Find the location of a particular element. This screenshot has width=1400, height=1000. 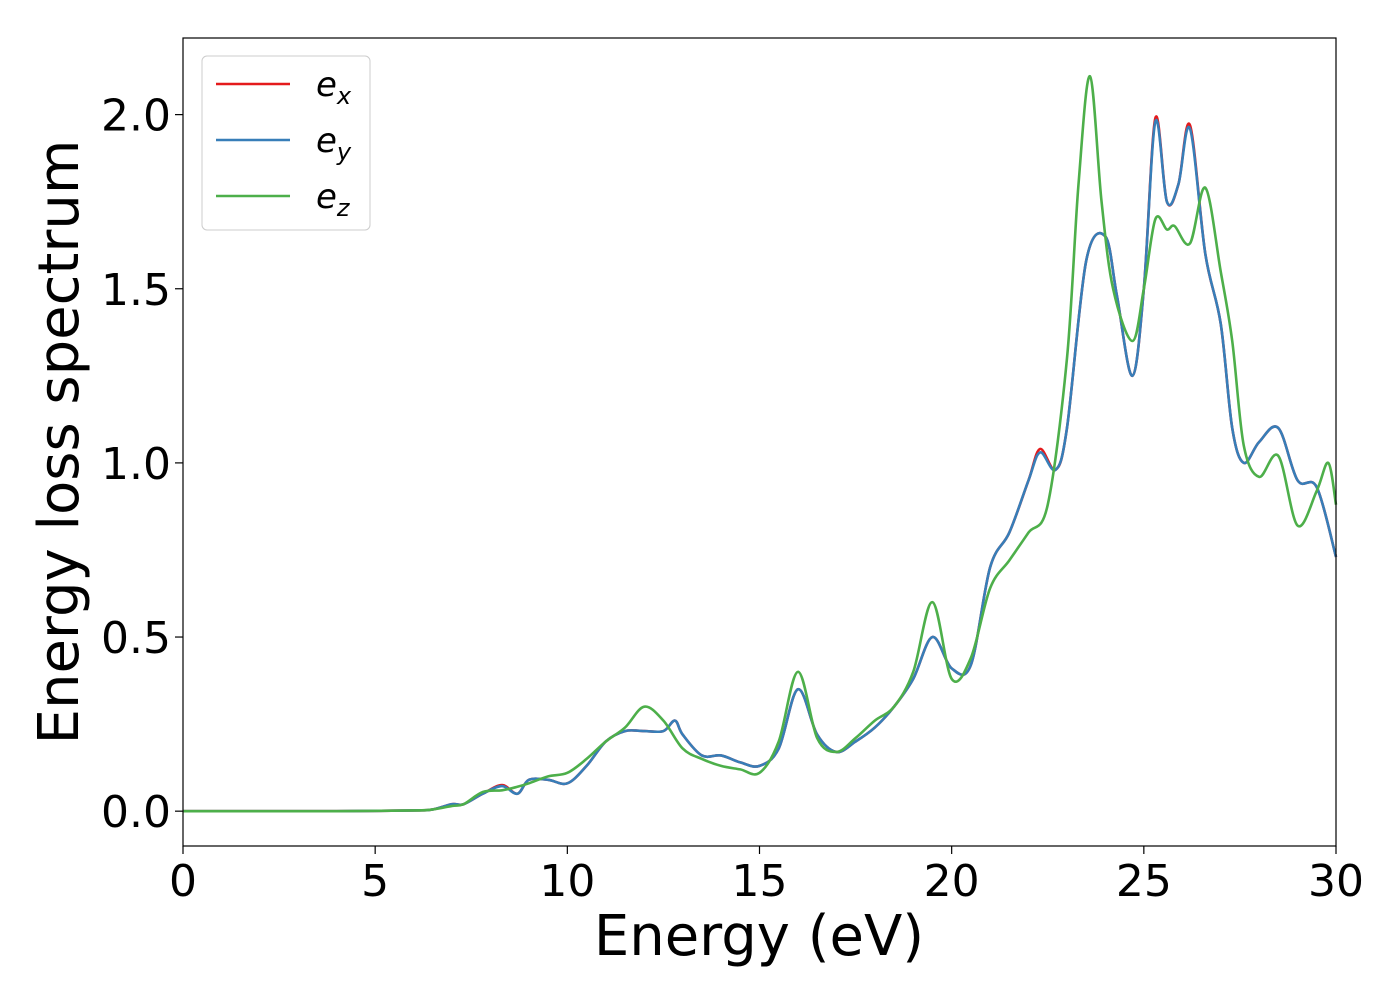

y-tick-label: 1.5 is located at coordinates (136, 290).